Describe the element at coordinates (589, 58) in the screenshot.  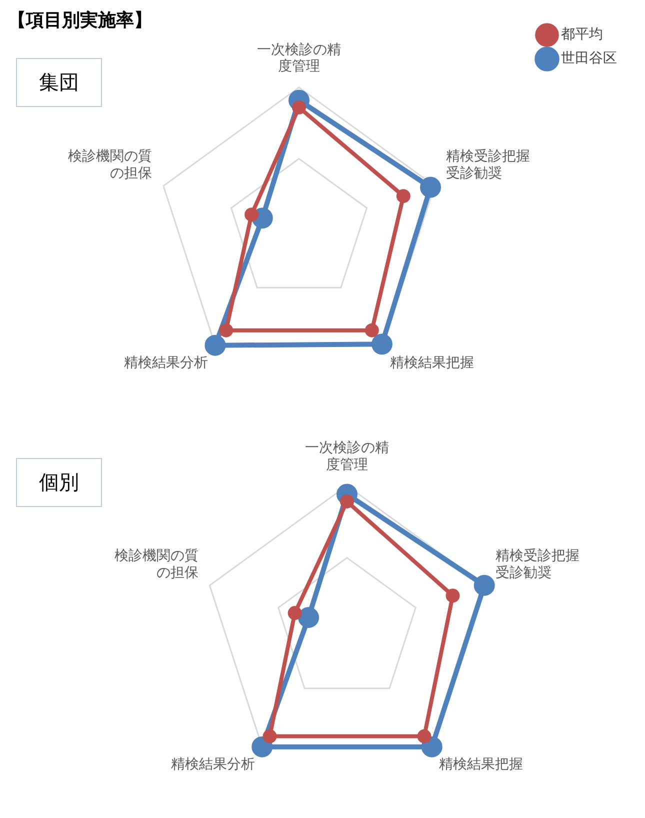
I see `legend-label: 世田谷区` at that location.